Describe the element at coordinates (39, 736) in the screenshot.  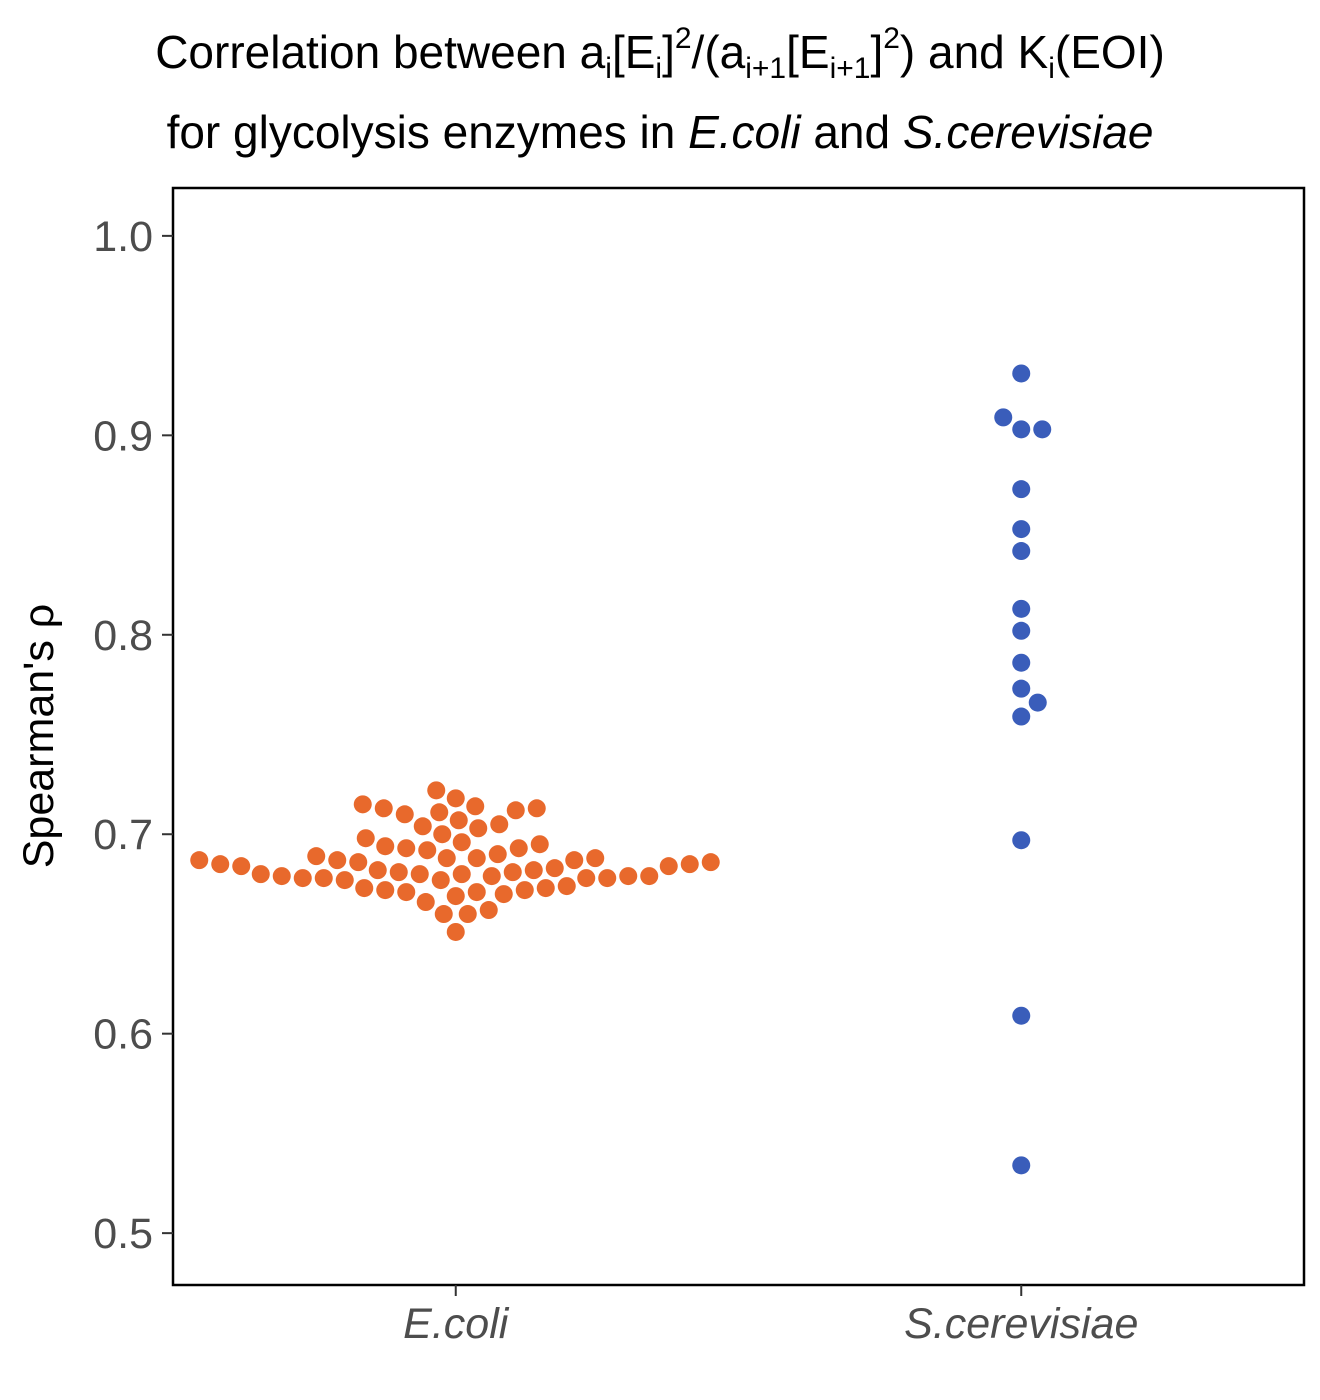
I see `y-axis-title: Spearman's ρ` at that location.